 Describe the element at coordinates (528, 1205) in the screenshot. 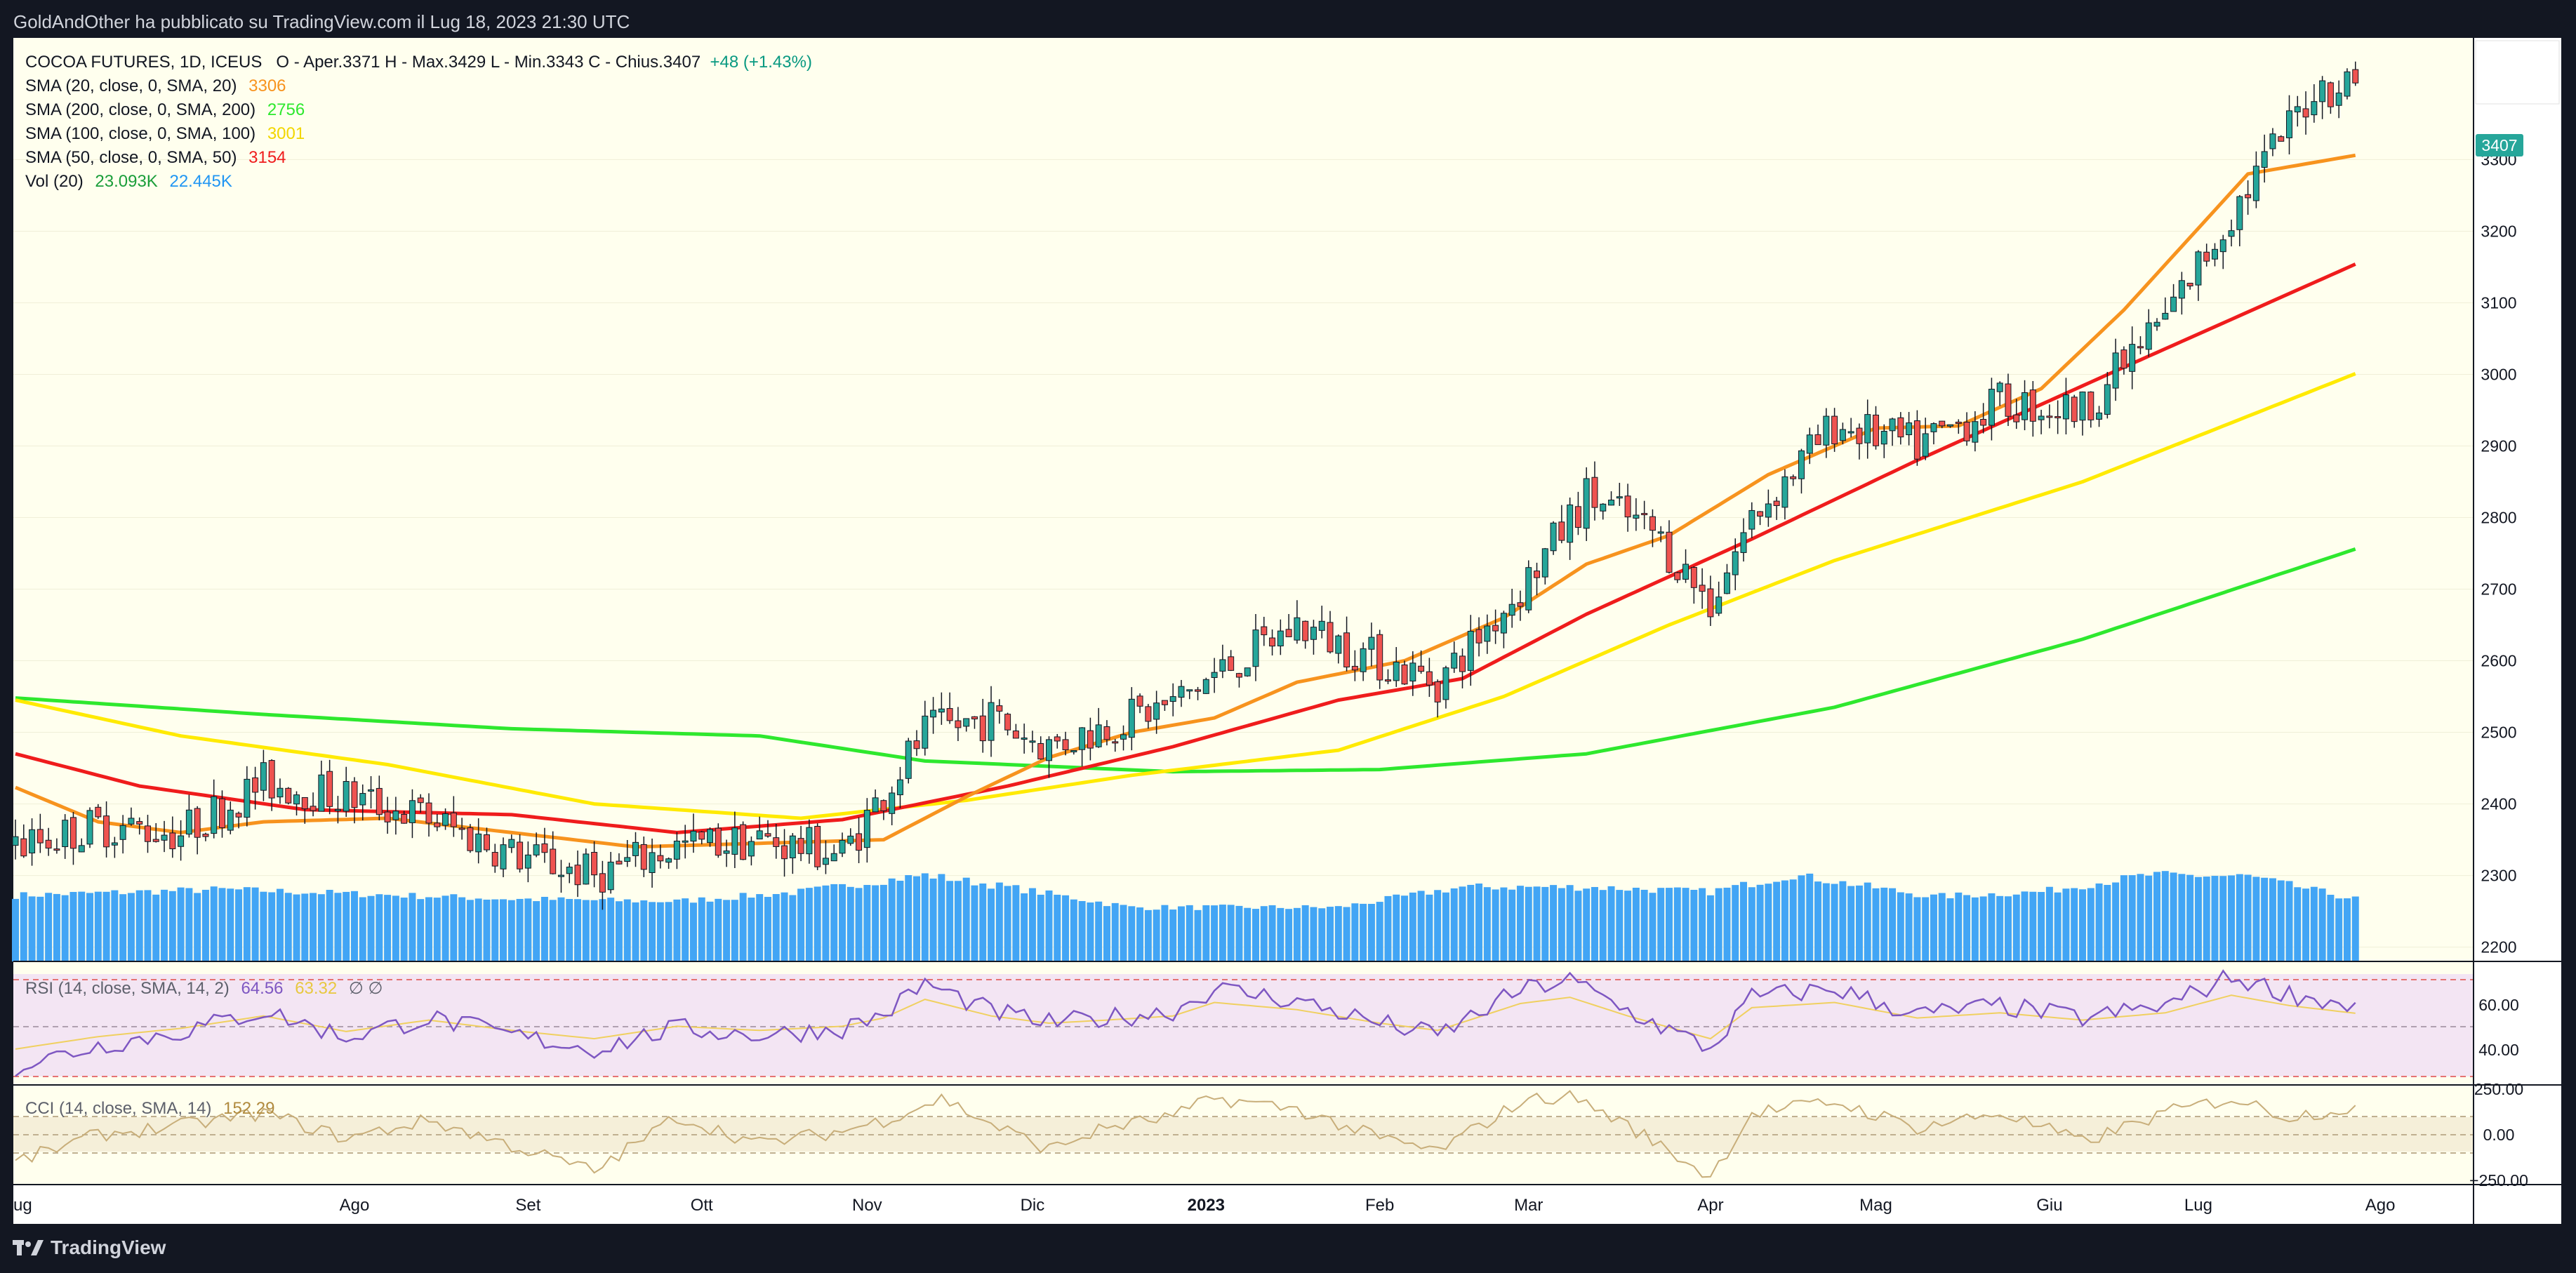

I see `time-tick-label: Set` at that location.